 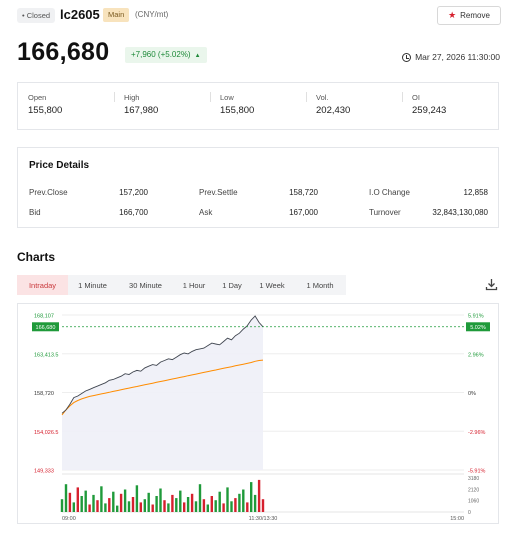 What do you see at coordinates (322, 97) in the screenshot?
I see `stat-label: Vol.` at bounding box center [322, 97].